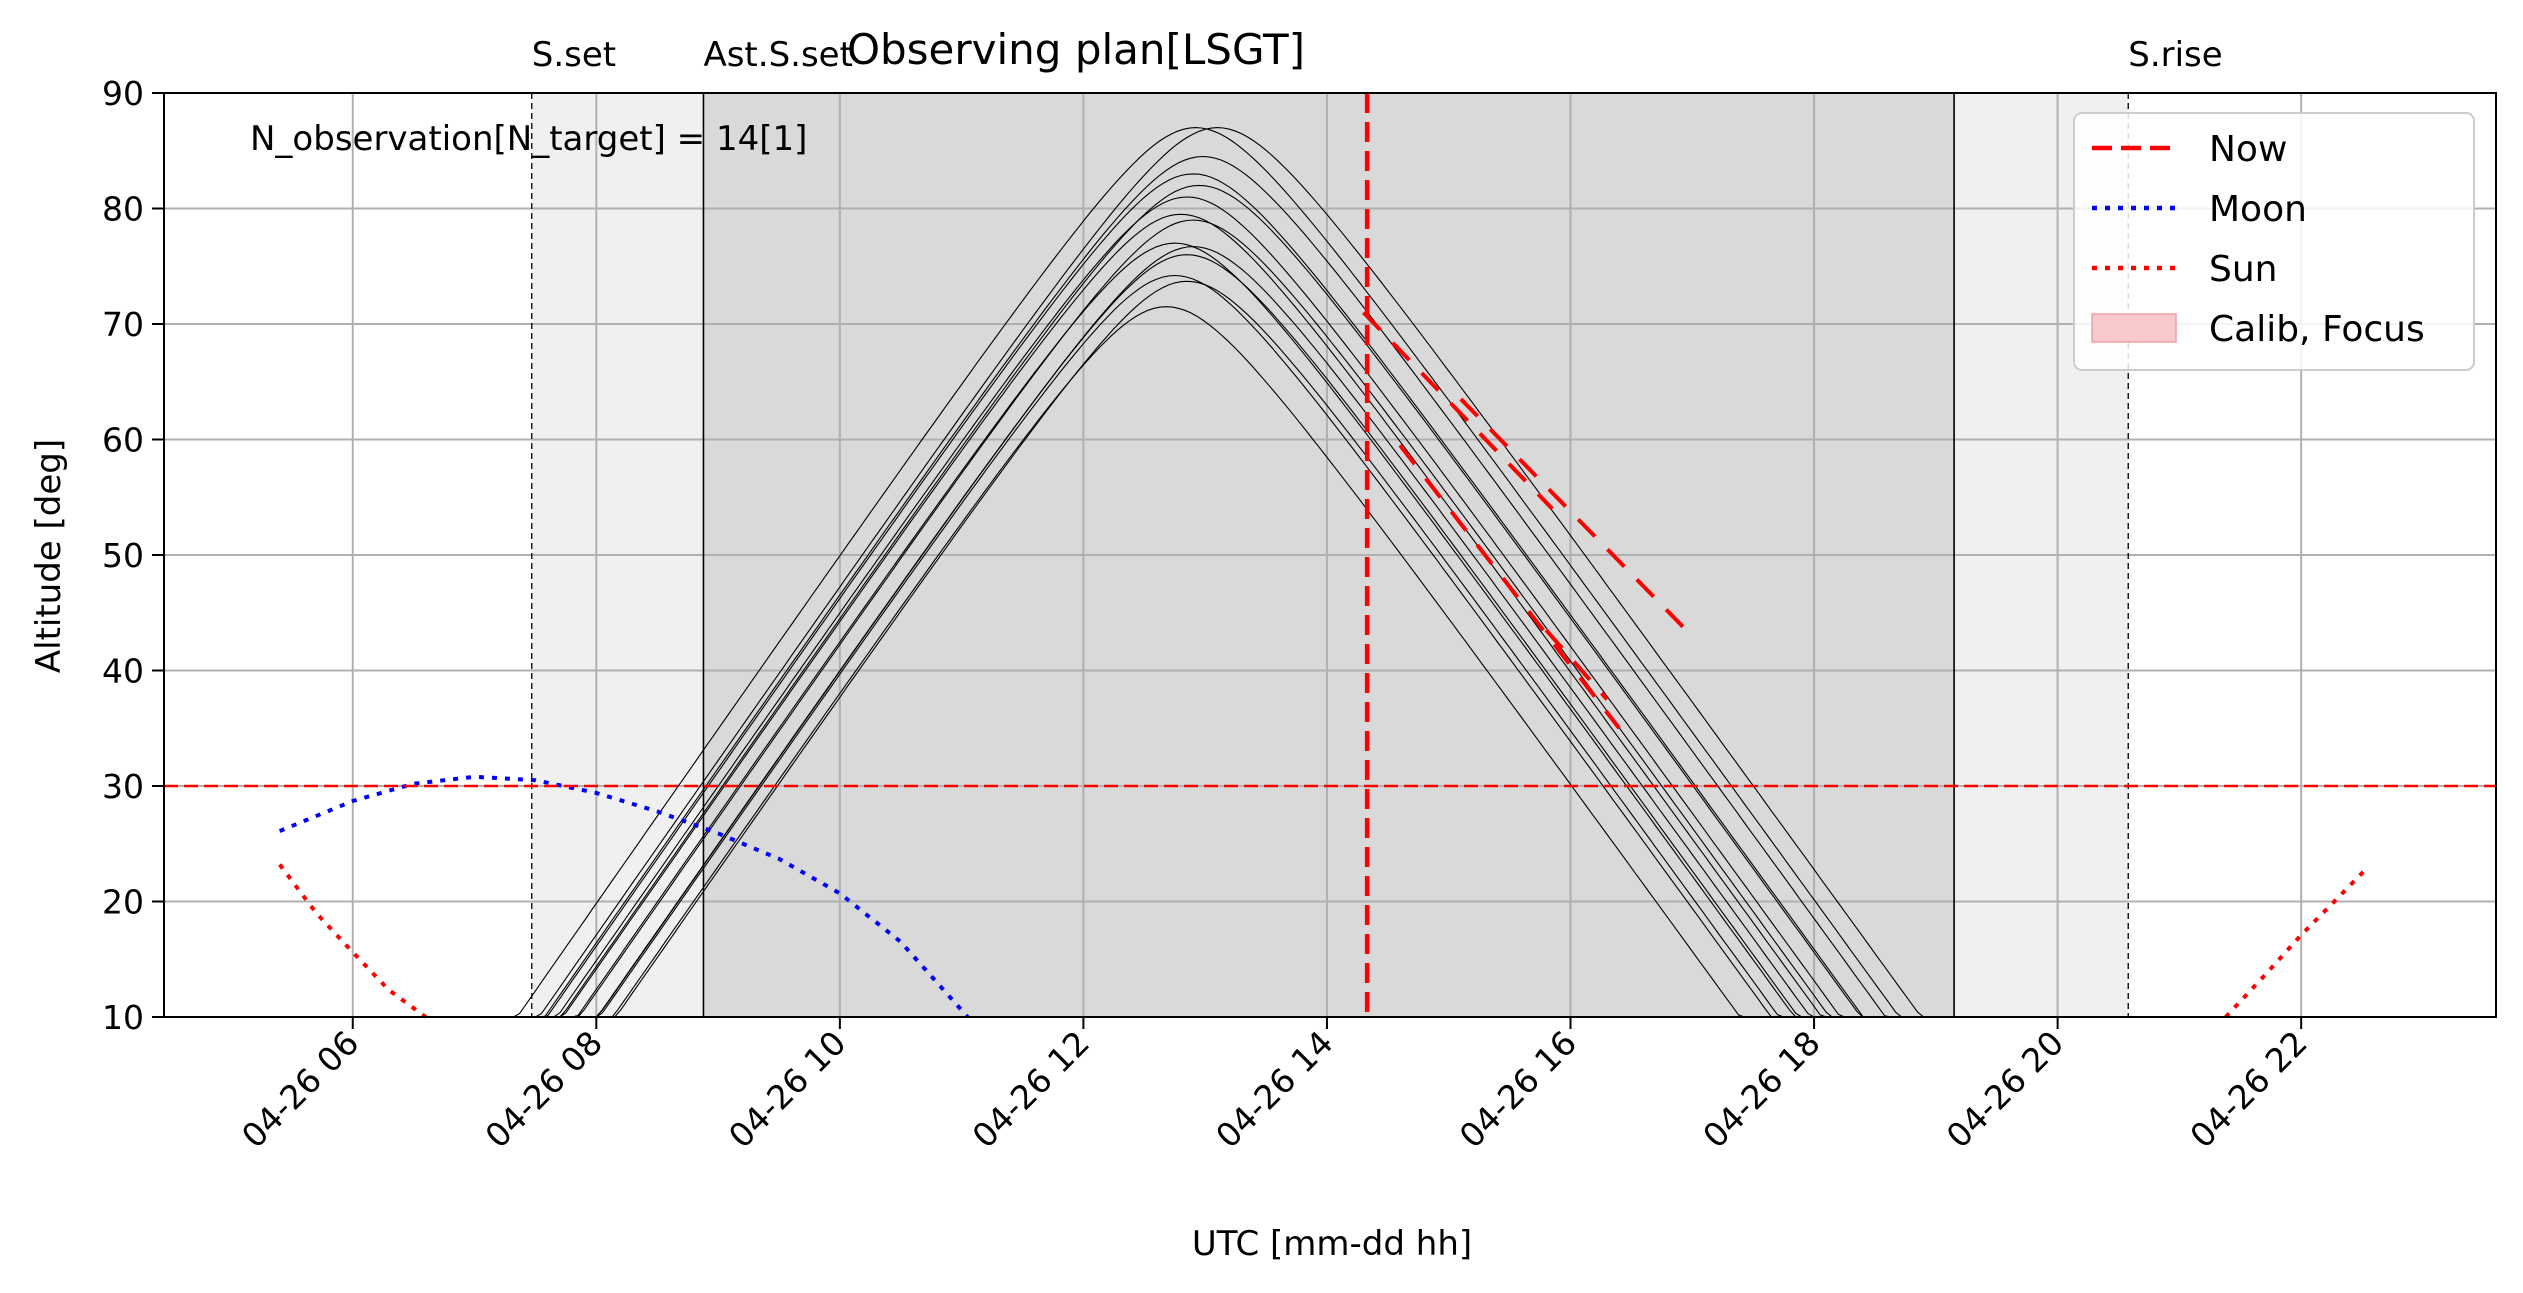 This screenshot has height=1293, width=2523. Describe the element at coordinates (123, 209) in the screenshot. I see `y-tick-label: 80` at that location.